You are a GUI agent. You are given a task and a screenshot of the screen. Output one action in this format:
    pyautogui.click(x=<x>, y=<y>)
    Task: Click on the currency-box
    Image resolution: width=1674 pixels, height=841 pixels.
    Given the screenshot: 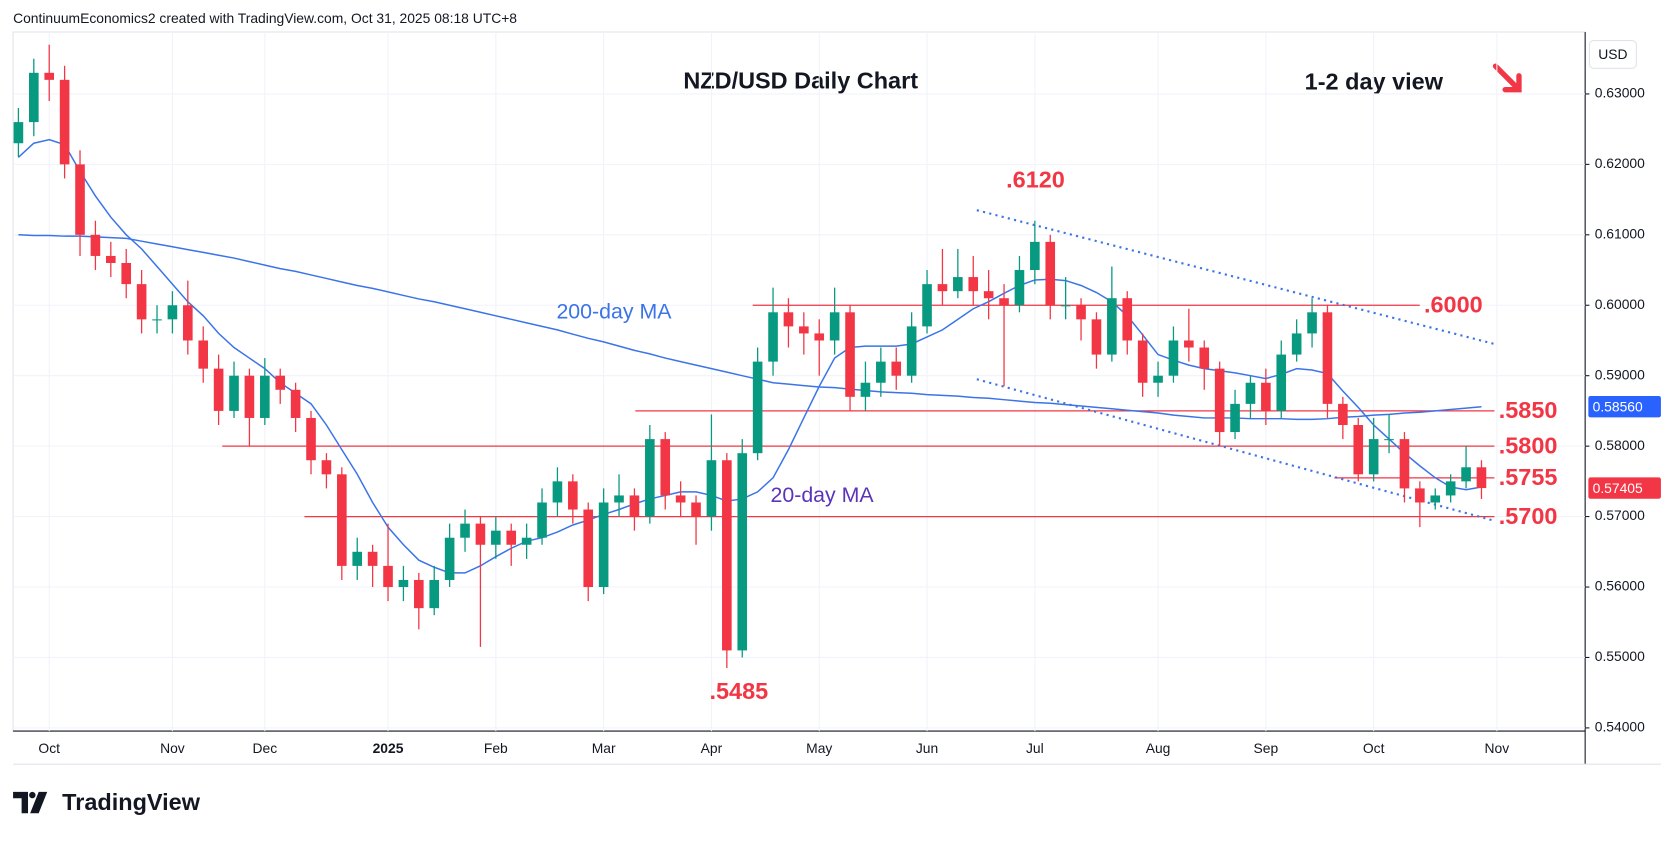 What is the action you would take?
    pyautogui.click(x=1612, y=54)
    